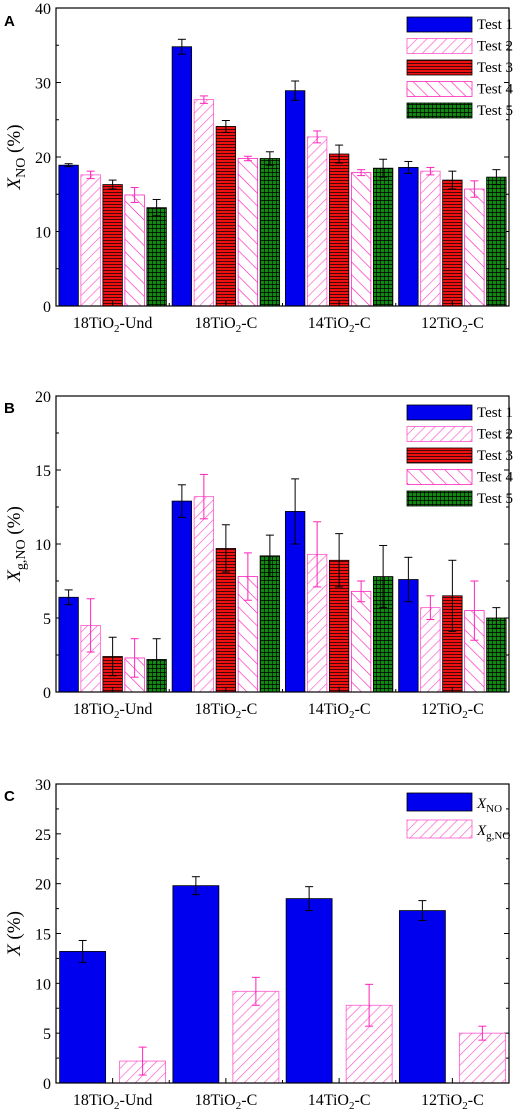 Image resolution: width=519 pixels, height=1113 pixels. I want to click on y-axis-title: XNO (%), so click(16, 157).